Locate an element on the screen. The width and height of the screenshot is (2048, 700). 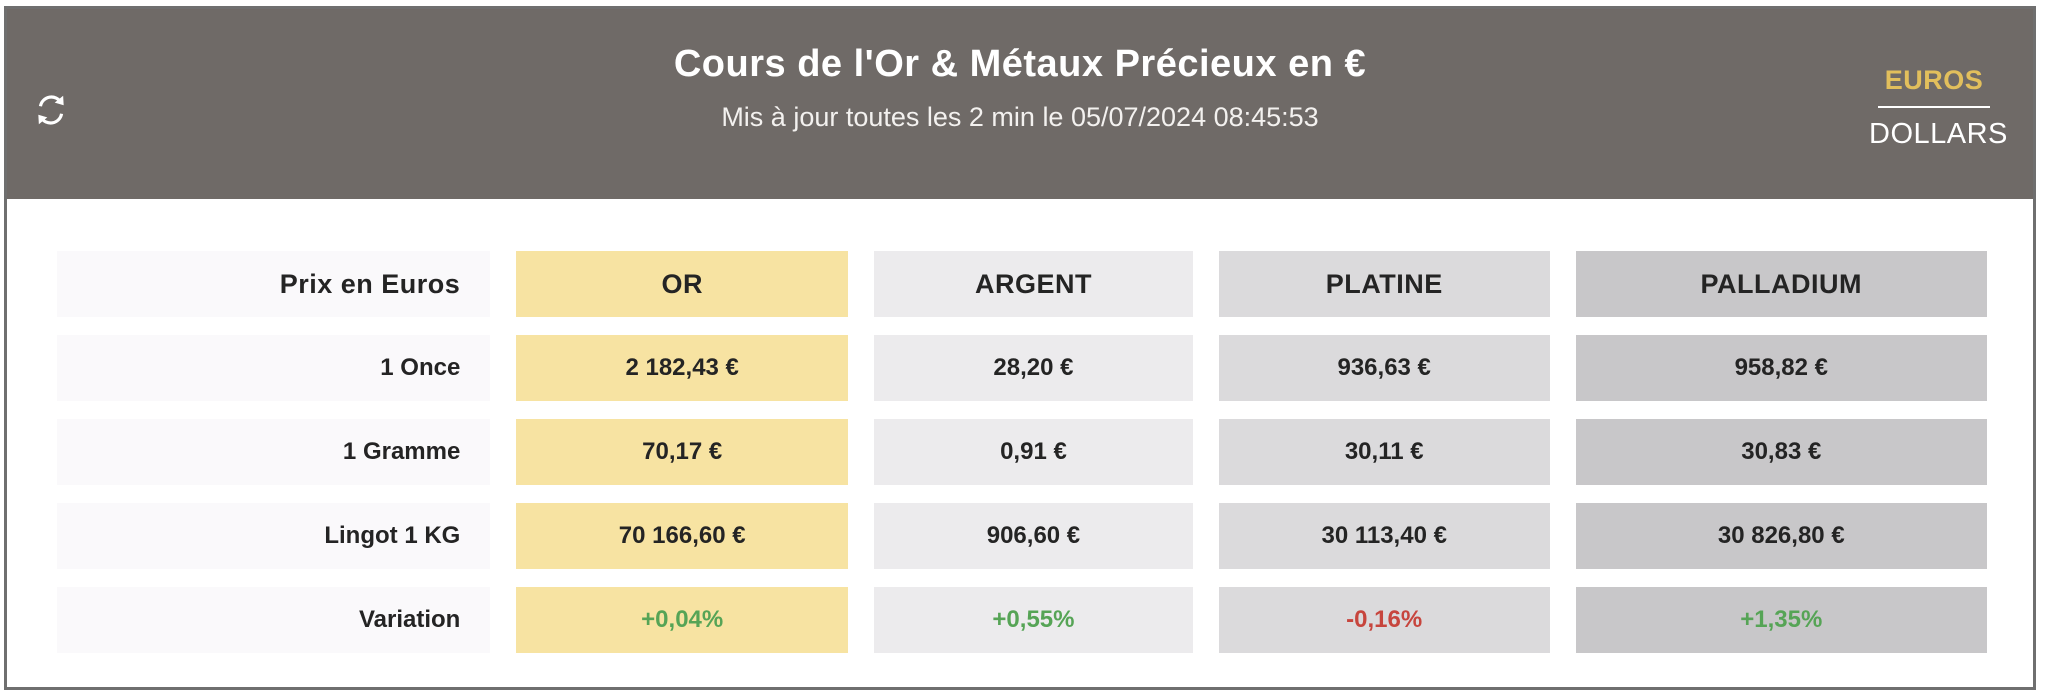
cell-gramme-or: 70,17 € is located at coordinates (682, 452).